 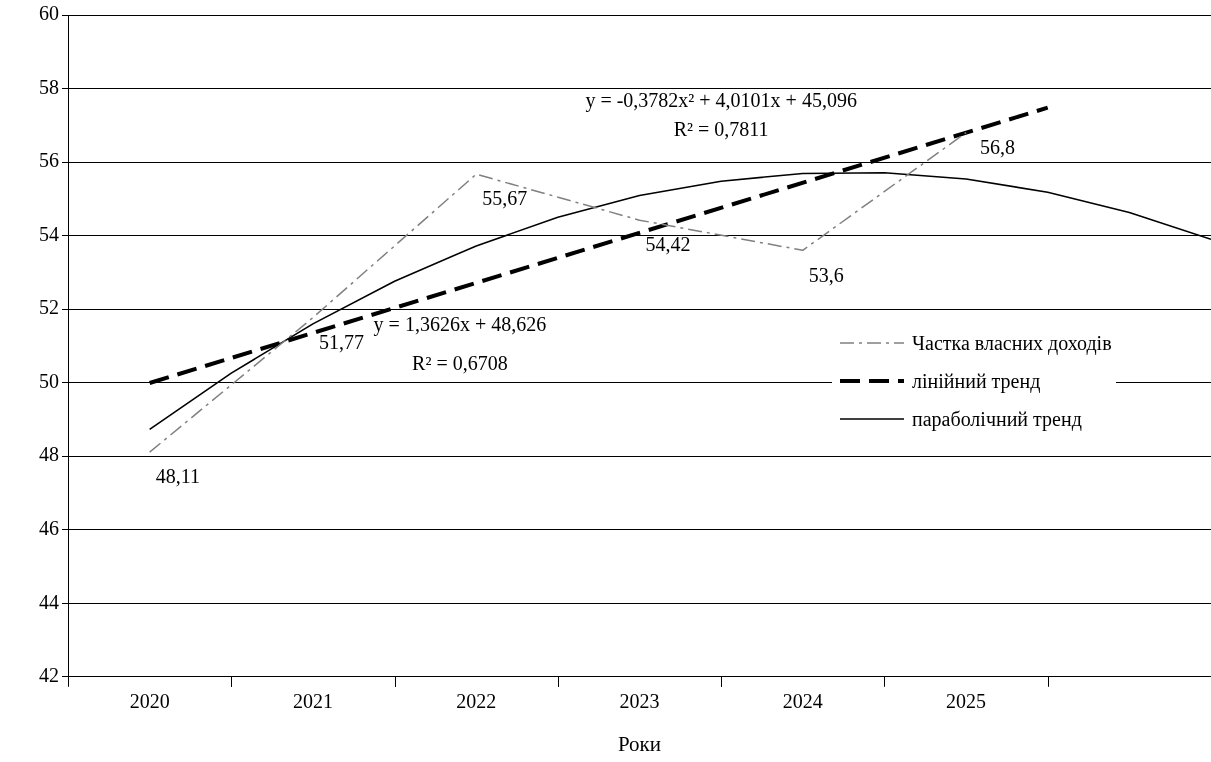 What do you see at coordinates (476, 701) in the screenshot?
I see `x-tick-label: 2022` at bounding box center [476, 701].